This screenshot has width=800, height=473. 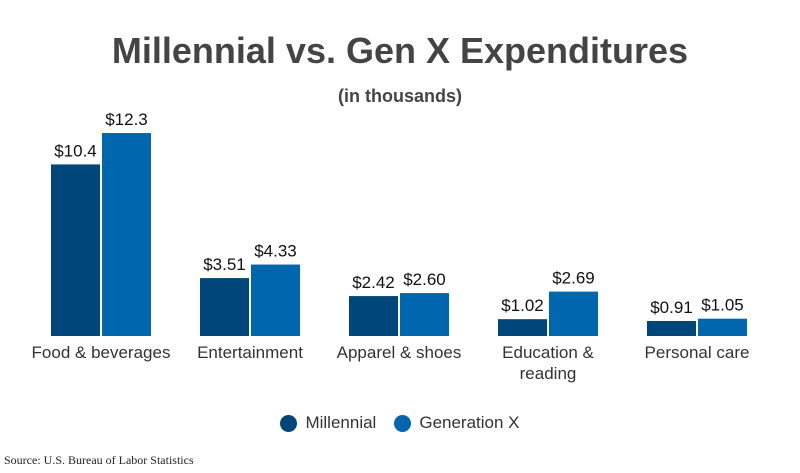 I want to click on bar-millennial-personal-care, so click(x=671, y=328).